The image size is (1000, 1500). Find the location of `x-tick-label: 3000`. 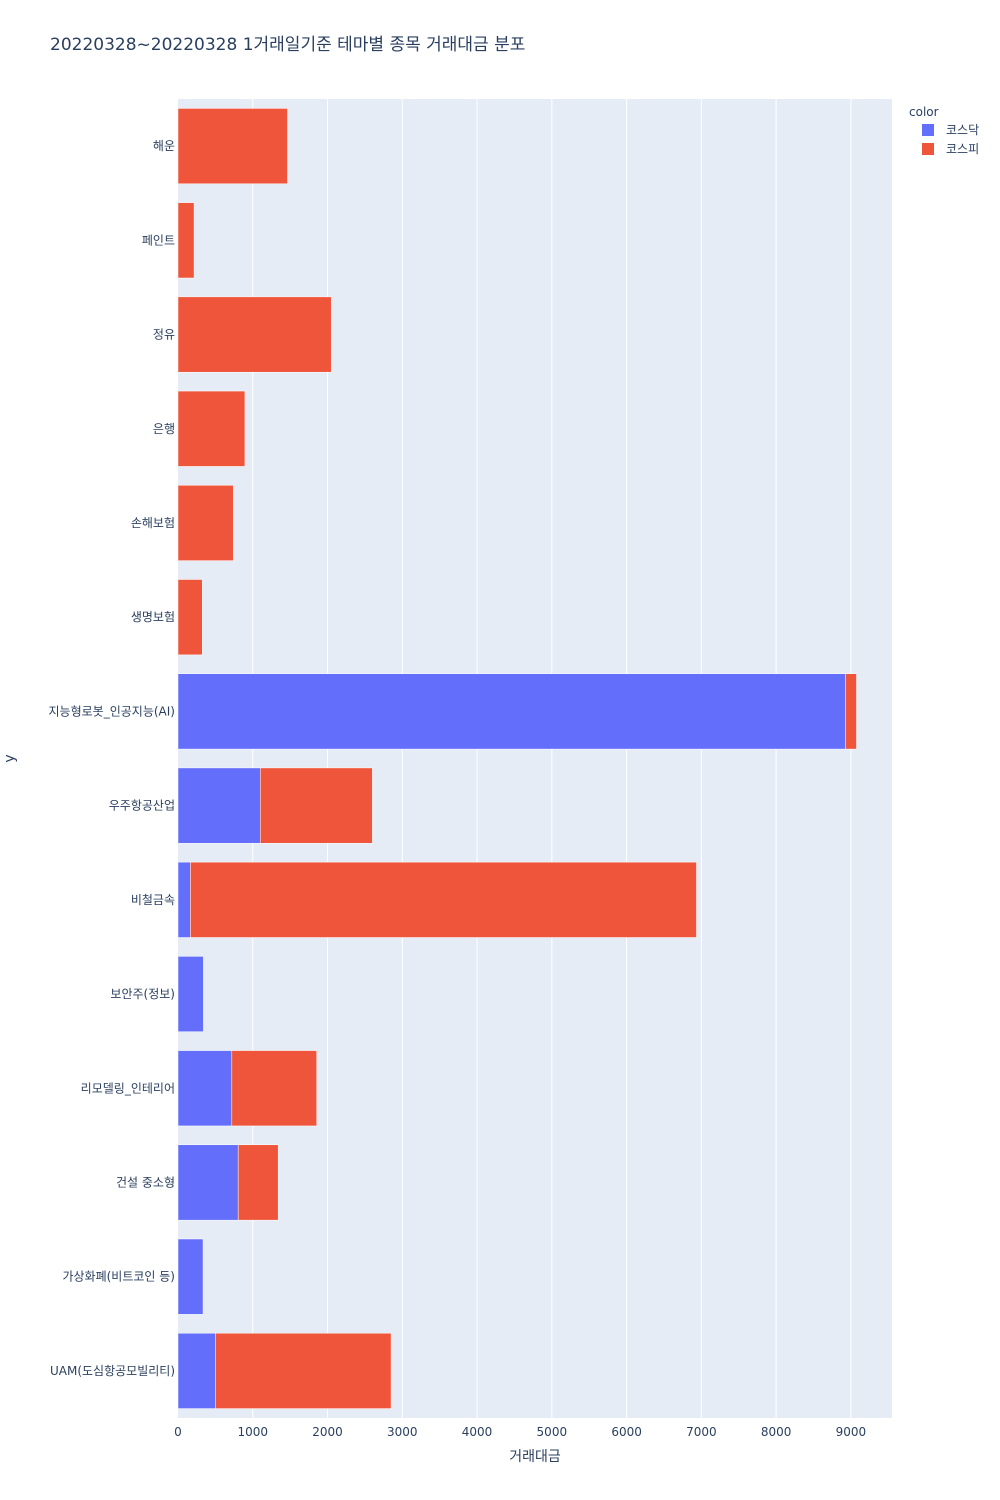

x-tick-label: 3000 is located at coordinates (402, 1432).